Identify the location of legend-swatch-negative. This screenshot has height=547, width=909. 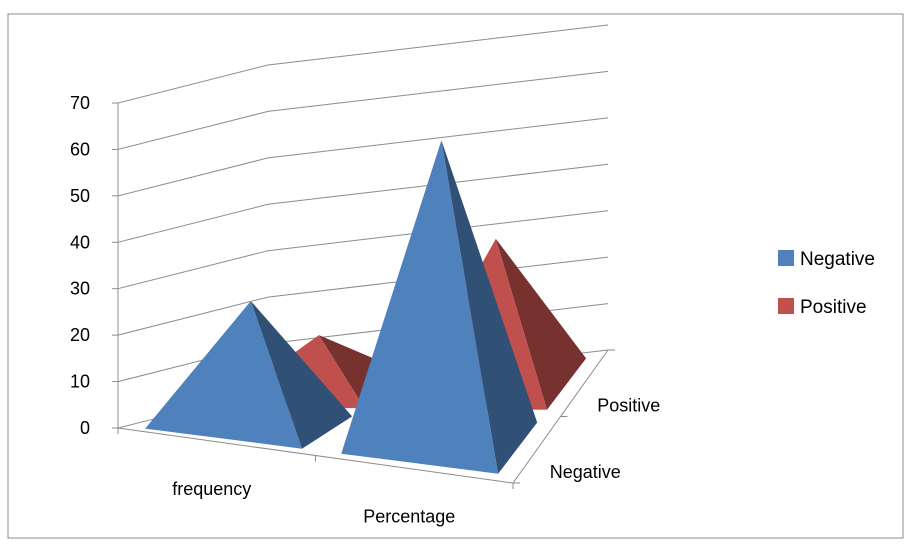
(786, 258).